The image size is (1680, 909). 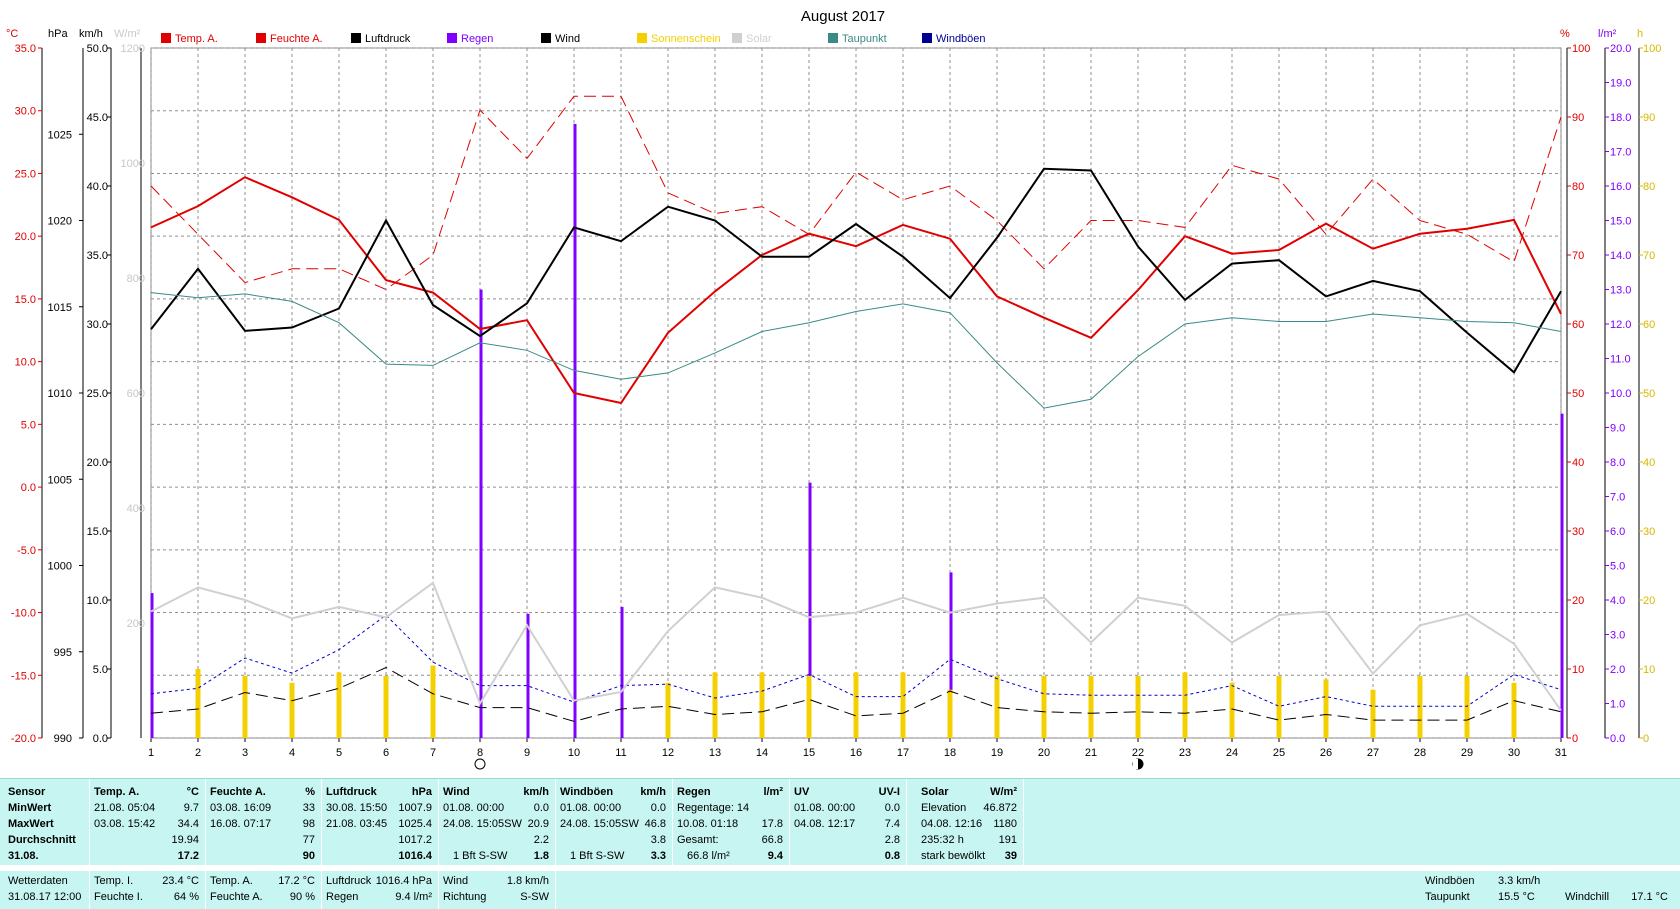 I want to click on solar-current-value: 39, so click(x=1010, y=856).